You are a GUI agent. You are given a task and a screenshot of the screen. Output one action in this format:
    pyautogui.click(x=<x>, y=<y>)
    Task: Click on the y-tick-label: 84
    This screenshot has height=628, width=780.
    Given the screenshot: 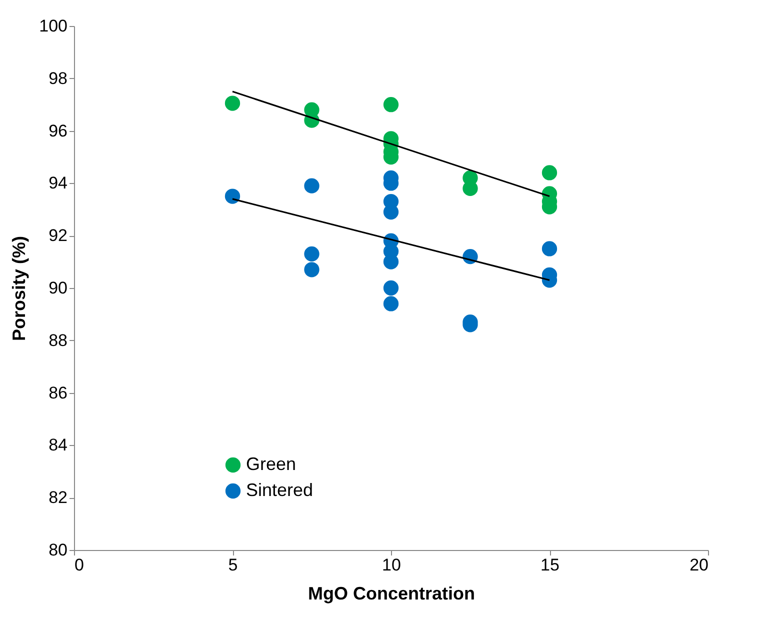 What is the action you would take?
    pyautogui.click(x=58, y=445)
    